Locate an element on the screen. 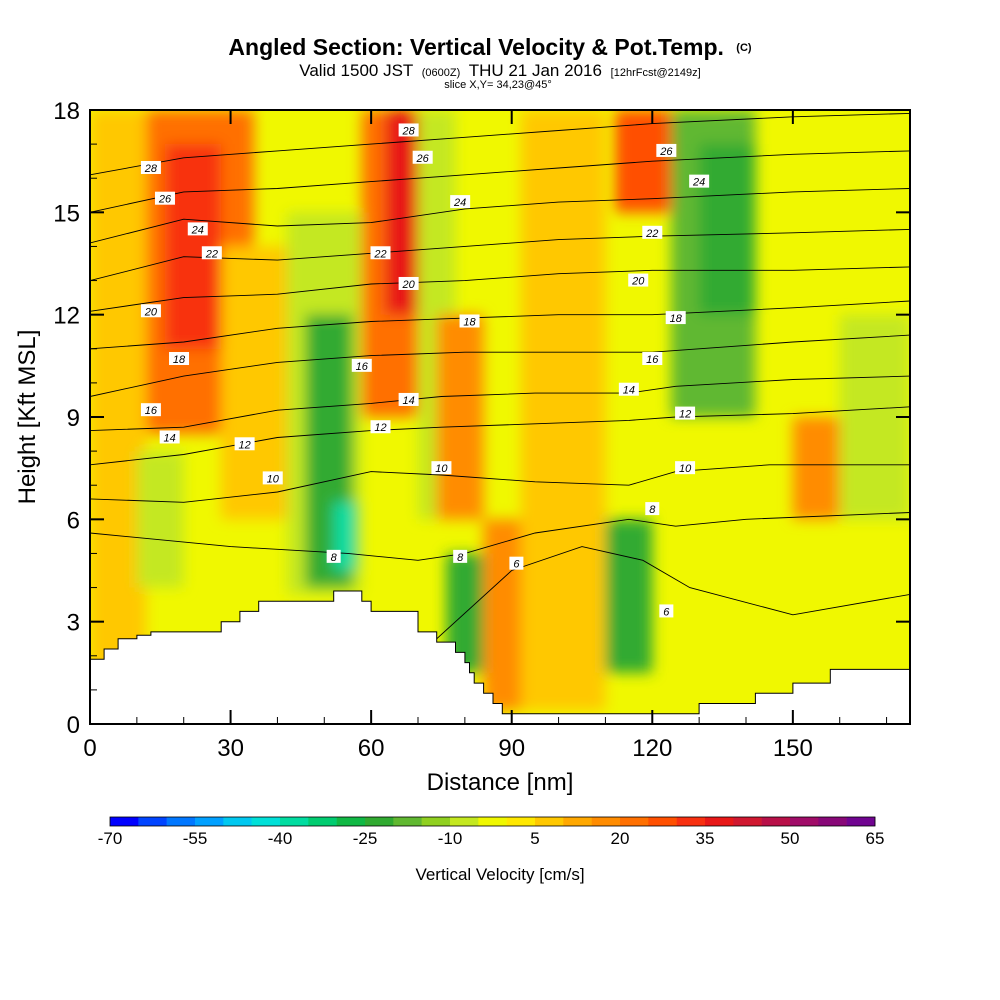  terrain-mask is located at coordinates (500, 657).